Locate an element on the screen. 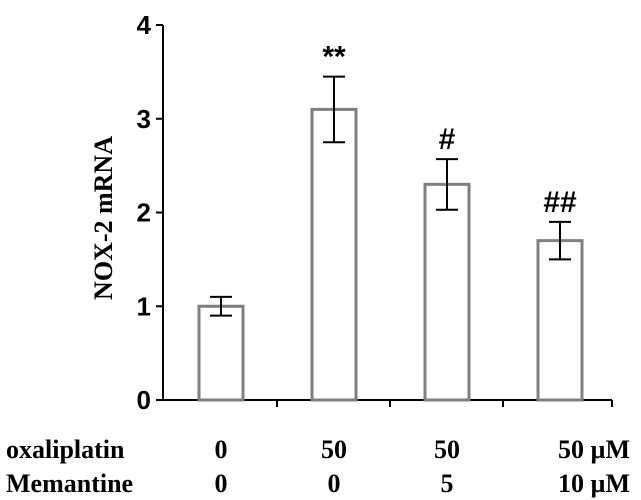  treatment-row-label: Memantine is located at coordinates (69, 483).